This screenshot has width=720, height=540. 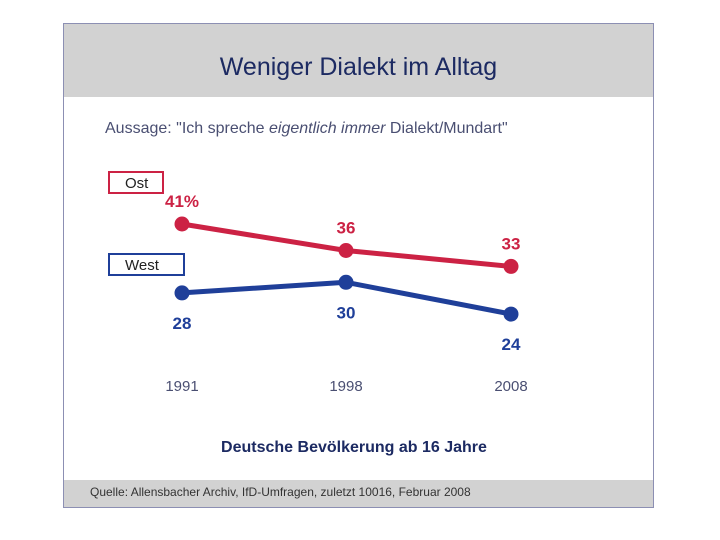 What do you see at coordinates (345, 386) in the screenshot?
I see `x-tick-label-1998: 1998` at bounding box center [345, 386].